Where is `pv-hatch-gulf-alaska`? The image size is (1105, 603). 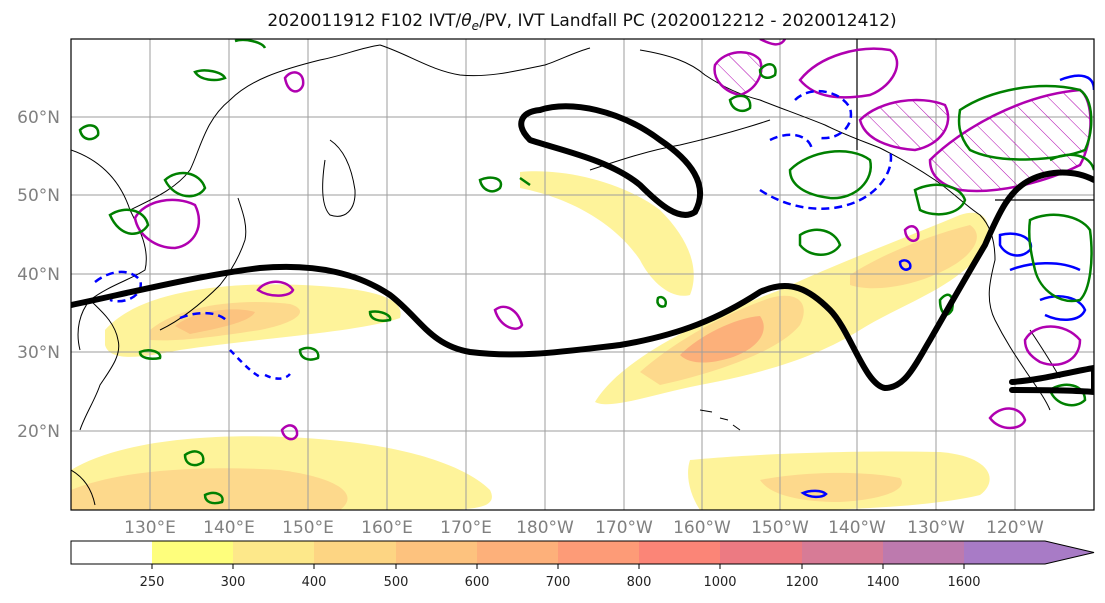
pv-hatch-gulf-alaska is located at coordinates (904, 125).